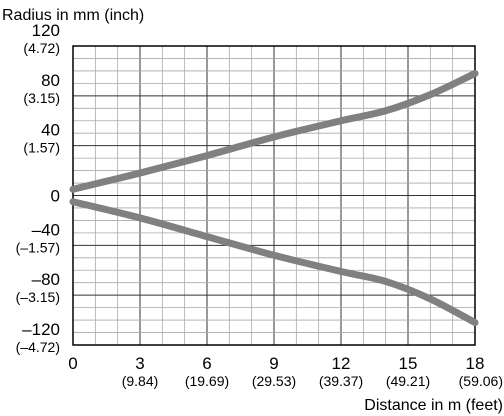 The height and width of the screenshot is (416, 504). Describe the element at coordinates (38, 297) in the screenshot. I see `y-tick-sublabel: (–3.15)` at that location.